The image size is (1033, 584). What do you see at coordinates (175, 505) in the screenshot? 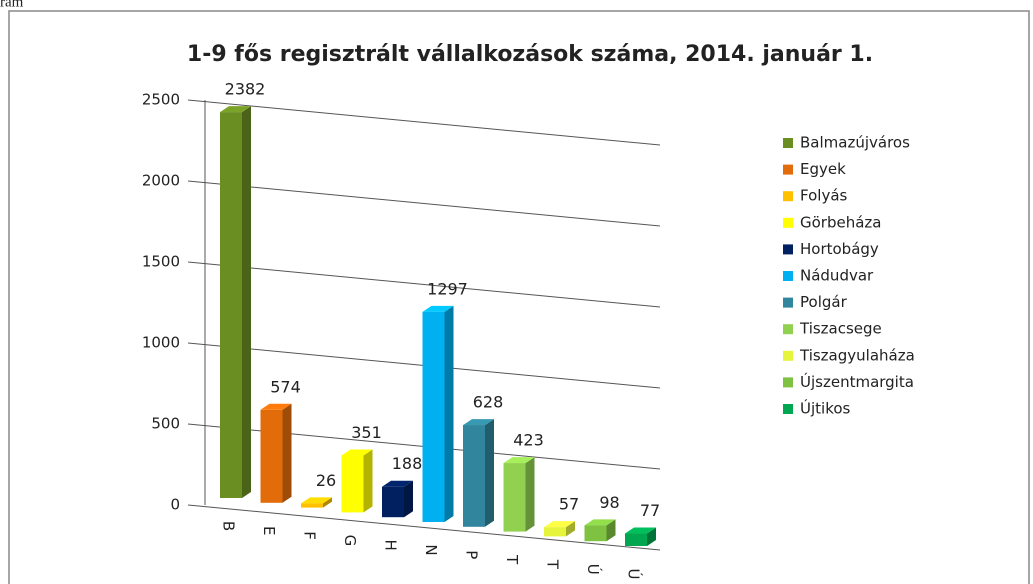
I see `y-tick-label: 0` at bounding box center [175, 505].